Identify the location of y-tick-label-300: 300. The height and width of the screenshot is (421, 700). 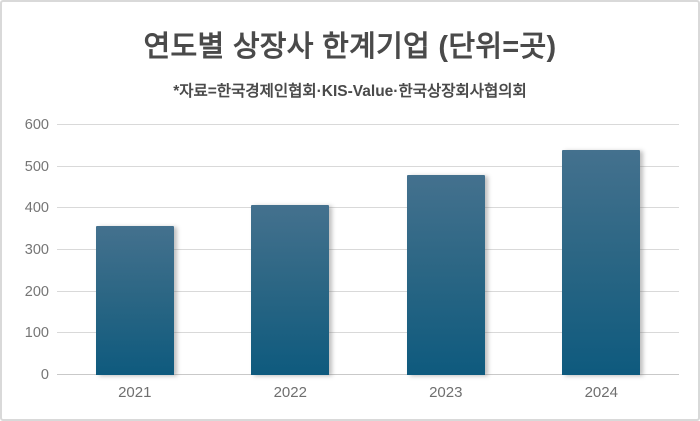
(36, 250).